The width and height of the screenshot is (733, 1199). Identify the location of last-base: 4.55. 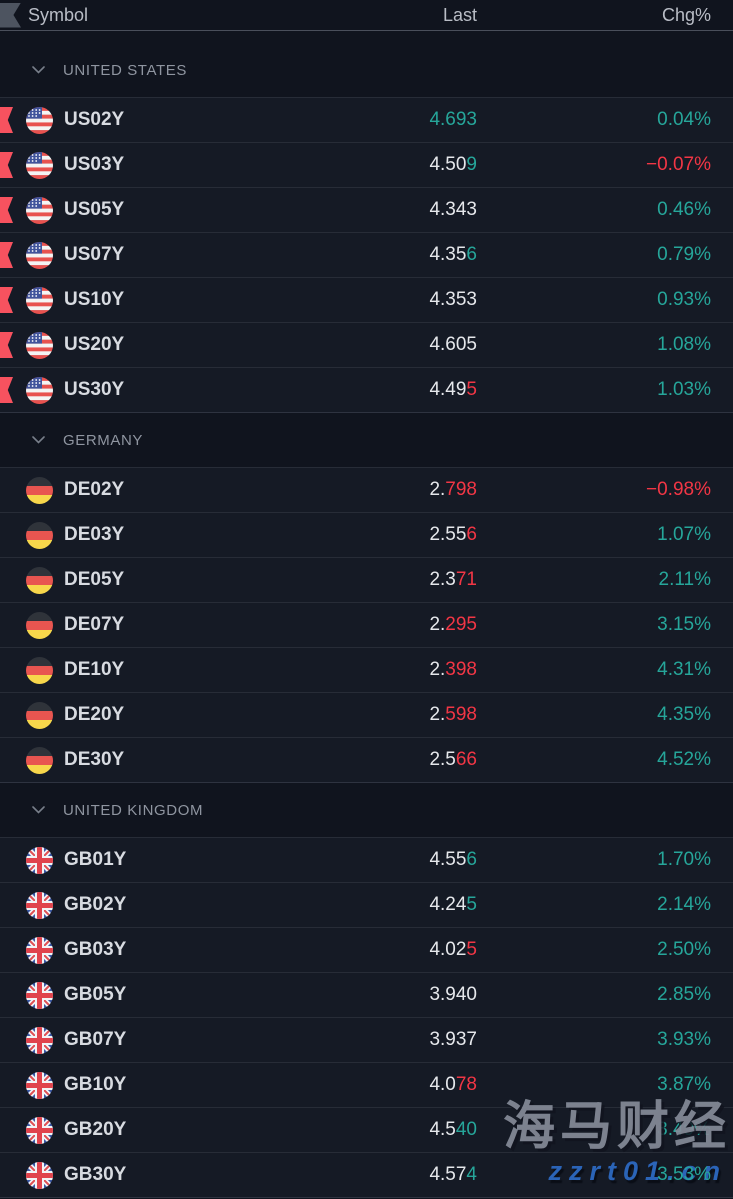
(448, 859).